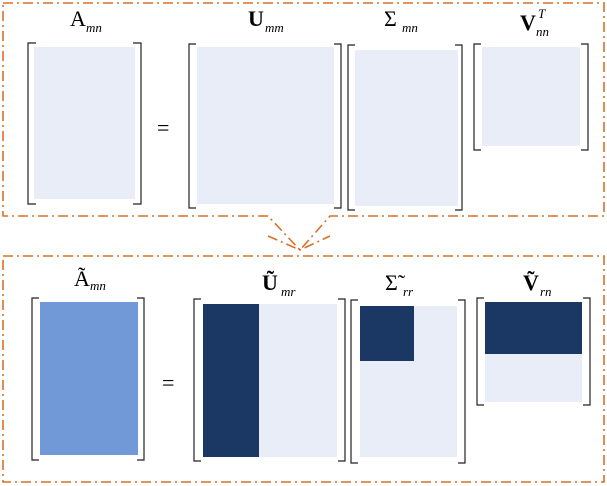  Describe the element at coordinates (477, 97) in the screenshot. I see `top-v-left-bracket` at that location.